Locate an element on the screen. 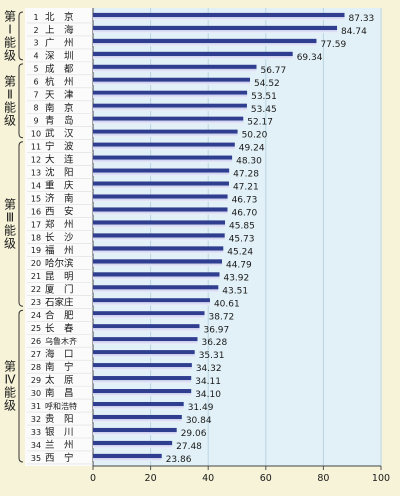 The image size is (400, 496). category-rank-label: 35 is located at coordinates (36, 458).